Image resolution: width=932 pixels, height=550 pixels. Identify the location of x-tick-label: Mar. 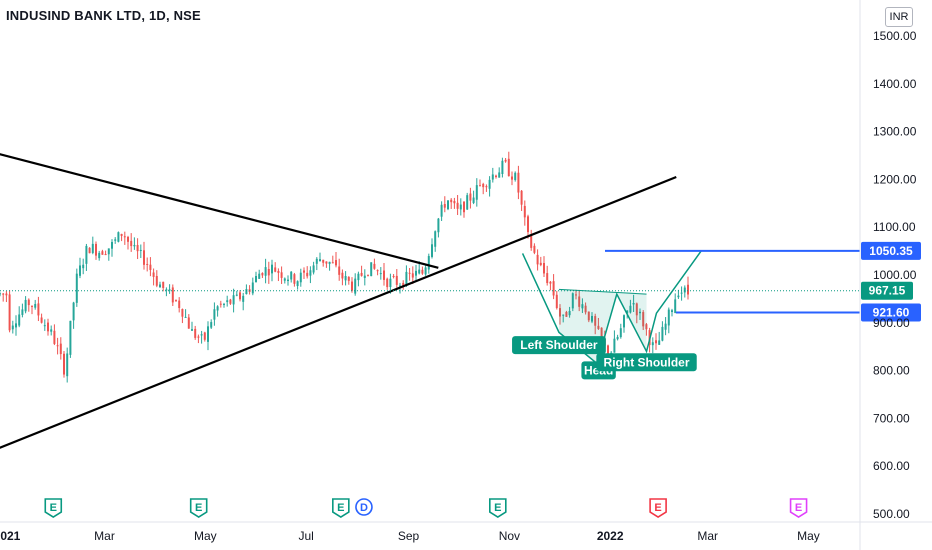
(707, 536).